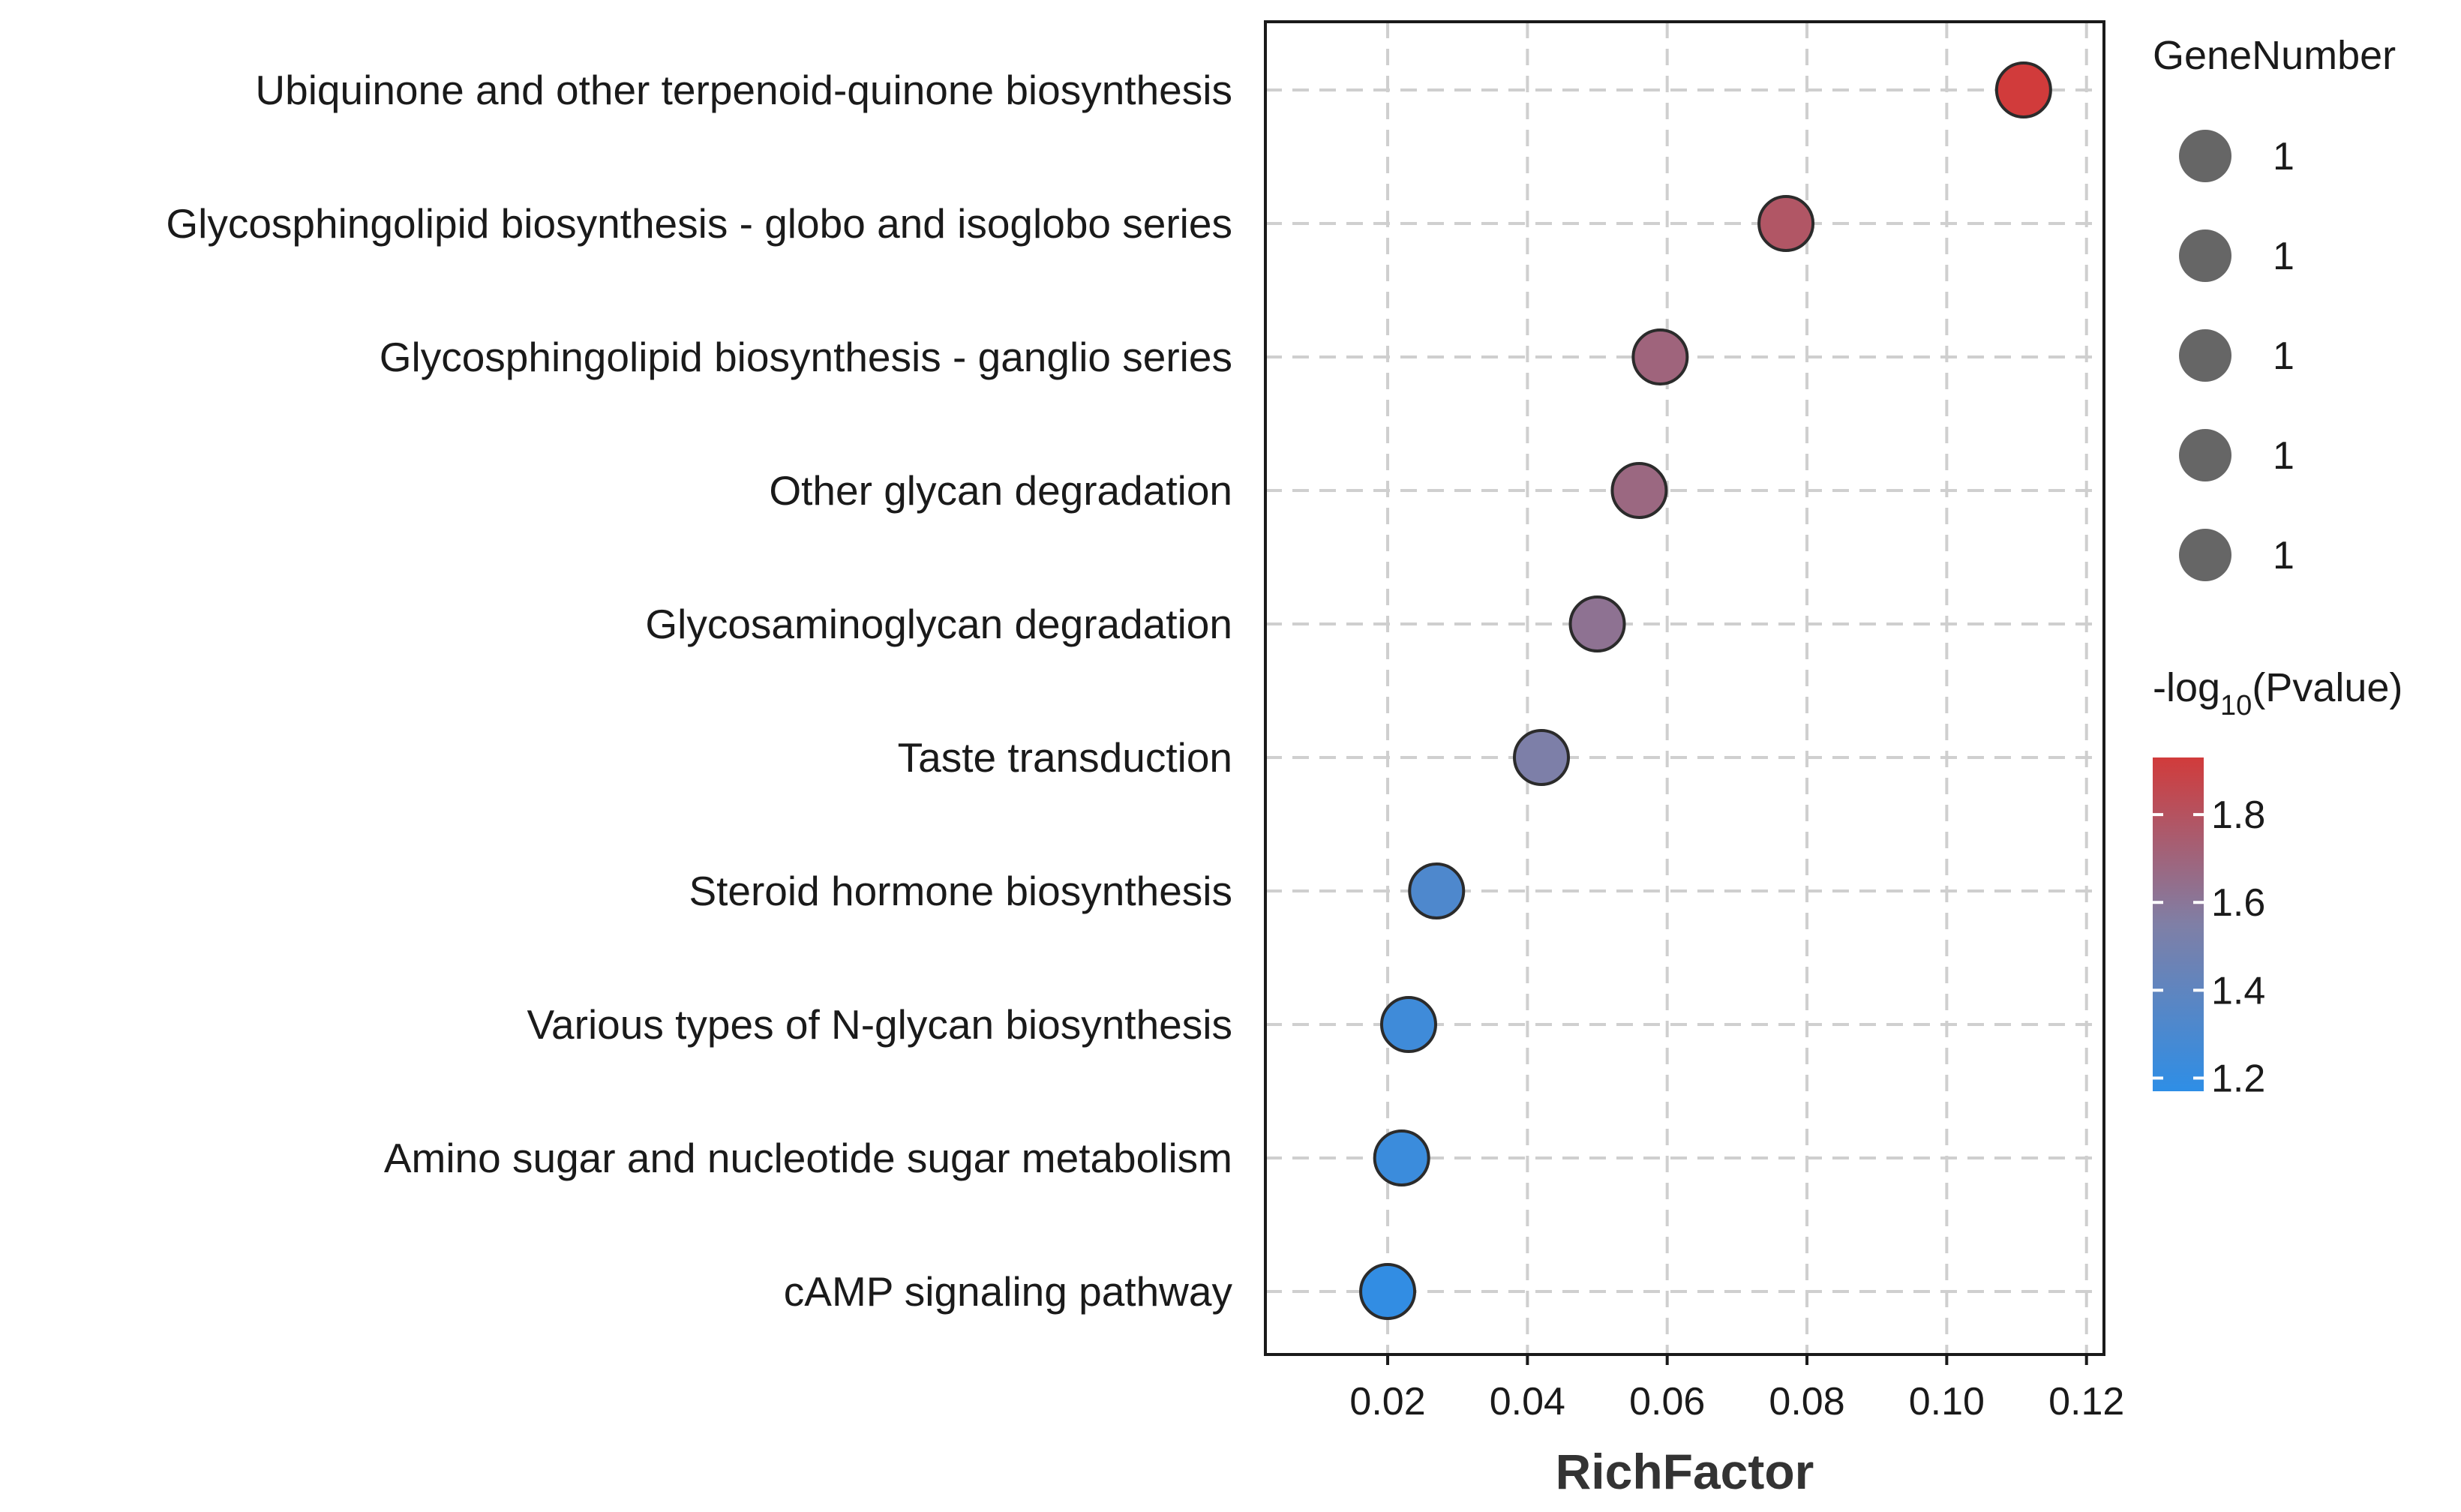 This screenshot has width=2461, height=1512. What do you see at coordinates (2238, 990) in the screenshot?
I see `color-legend-label-1: 1.4` at bounding box center [2238, 990].